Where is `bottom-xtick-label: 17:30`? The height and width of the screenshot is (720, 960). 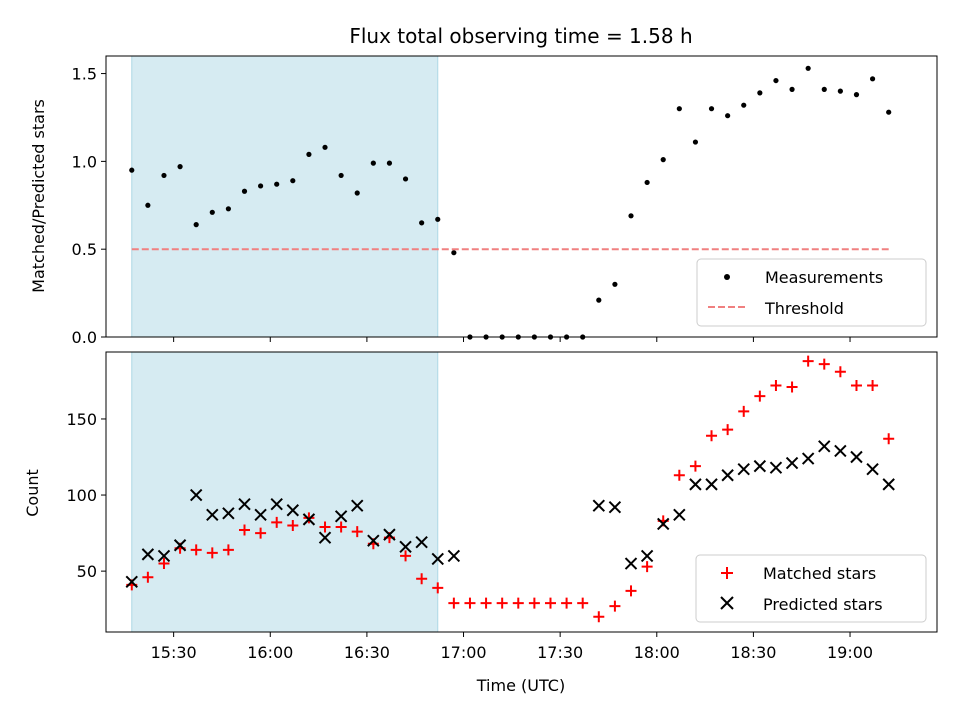 bottom-xtick-label: 17:30 is located at coordinates (560, 652).